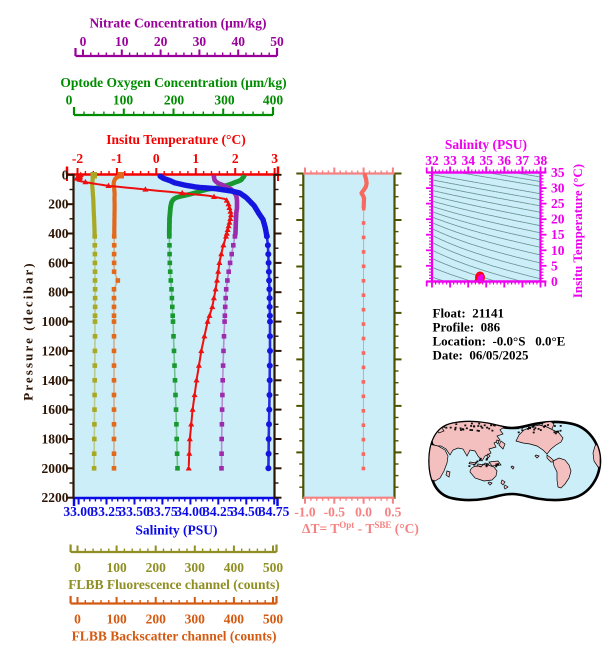 This screenshot has height=663, width=609. What do you see at coordinates (218, 511) in the screenshot?
I see `svg-text: 34.25` at bounding box center [218, 511].